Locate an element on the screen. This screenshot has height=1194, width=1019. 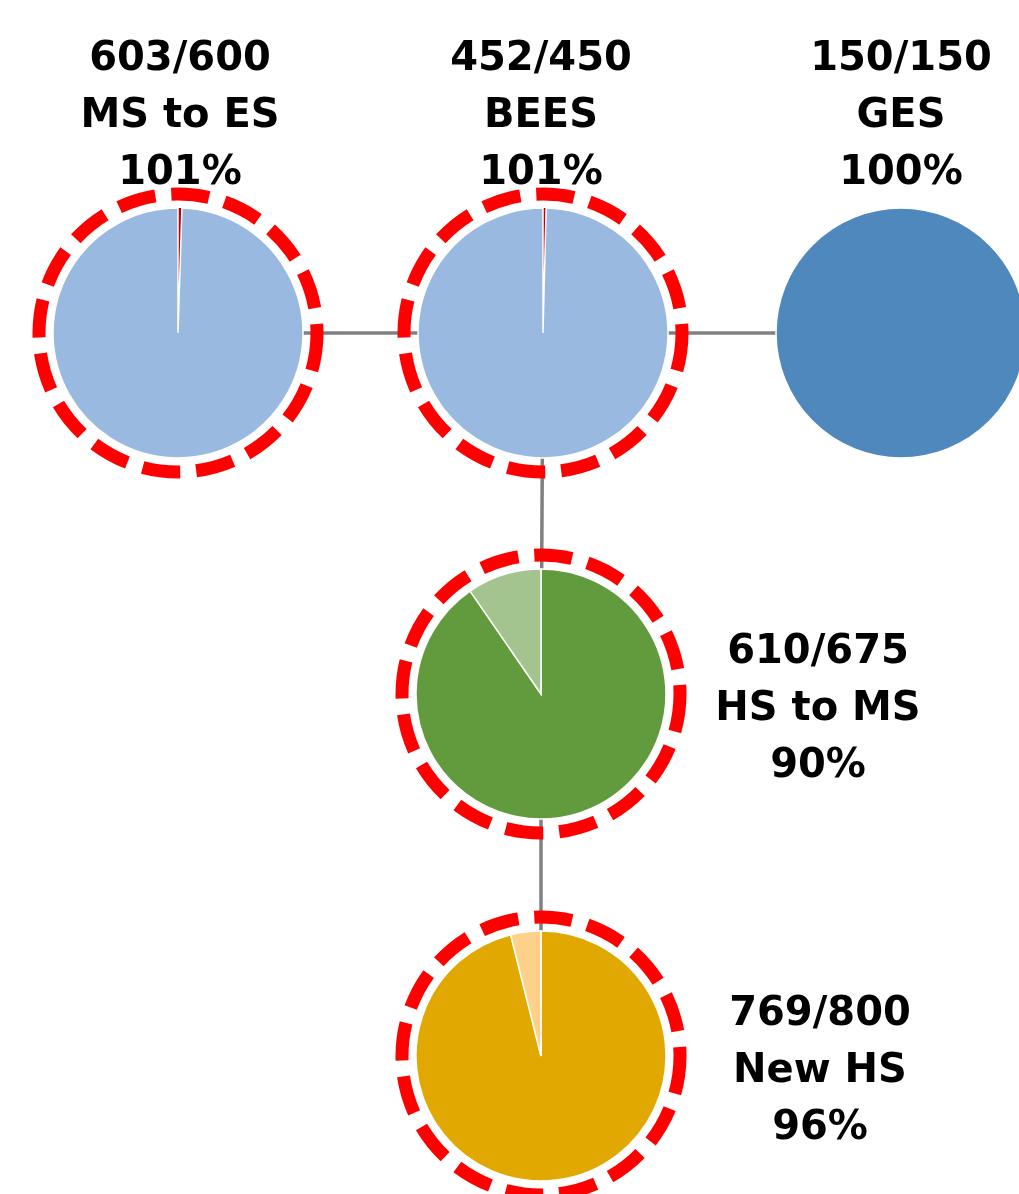
text: 96% is located at coordinates (820, 1125).